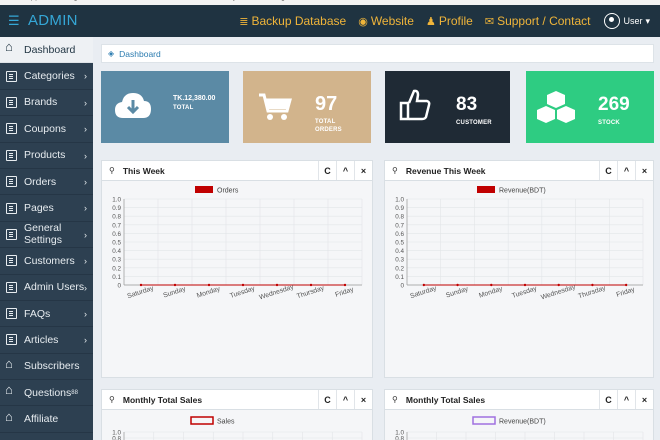 The width and height of the screenshot is (660, 440). I want to click on sidebar-item-categories: Categories ›, so click(46, 76).